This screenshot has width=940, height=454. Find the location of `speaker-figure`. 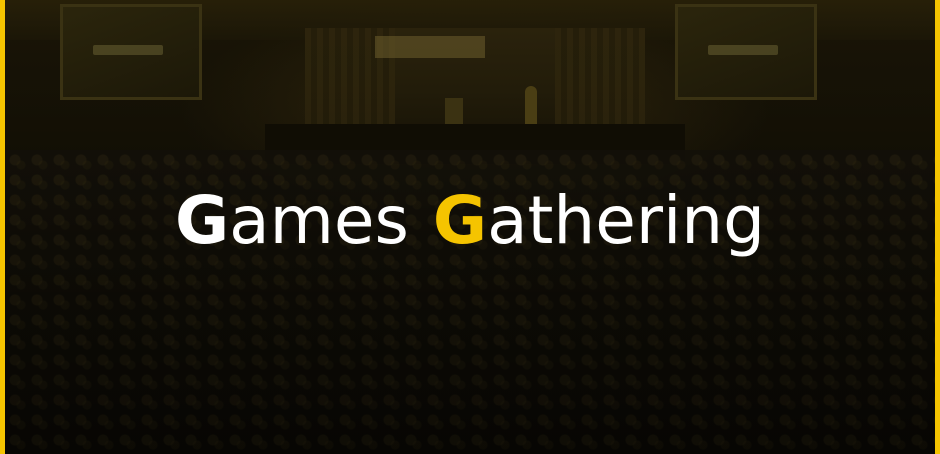

speaker-figure is located at coordinates (531, 109).